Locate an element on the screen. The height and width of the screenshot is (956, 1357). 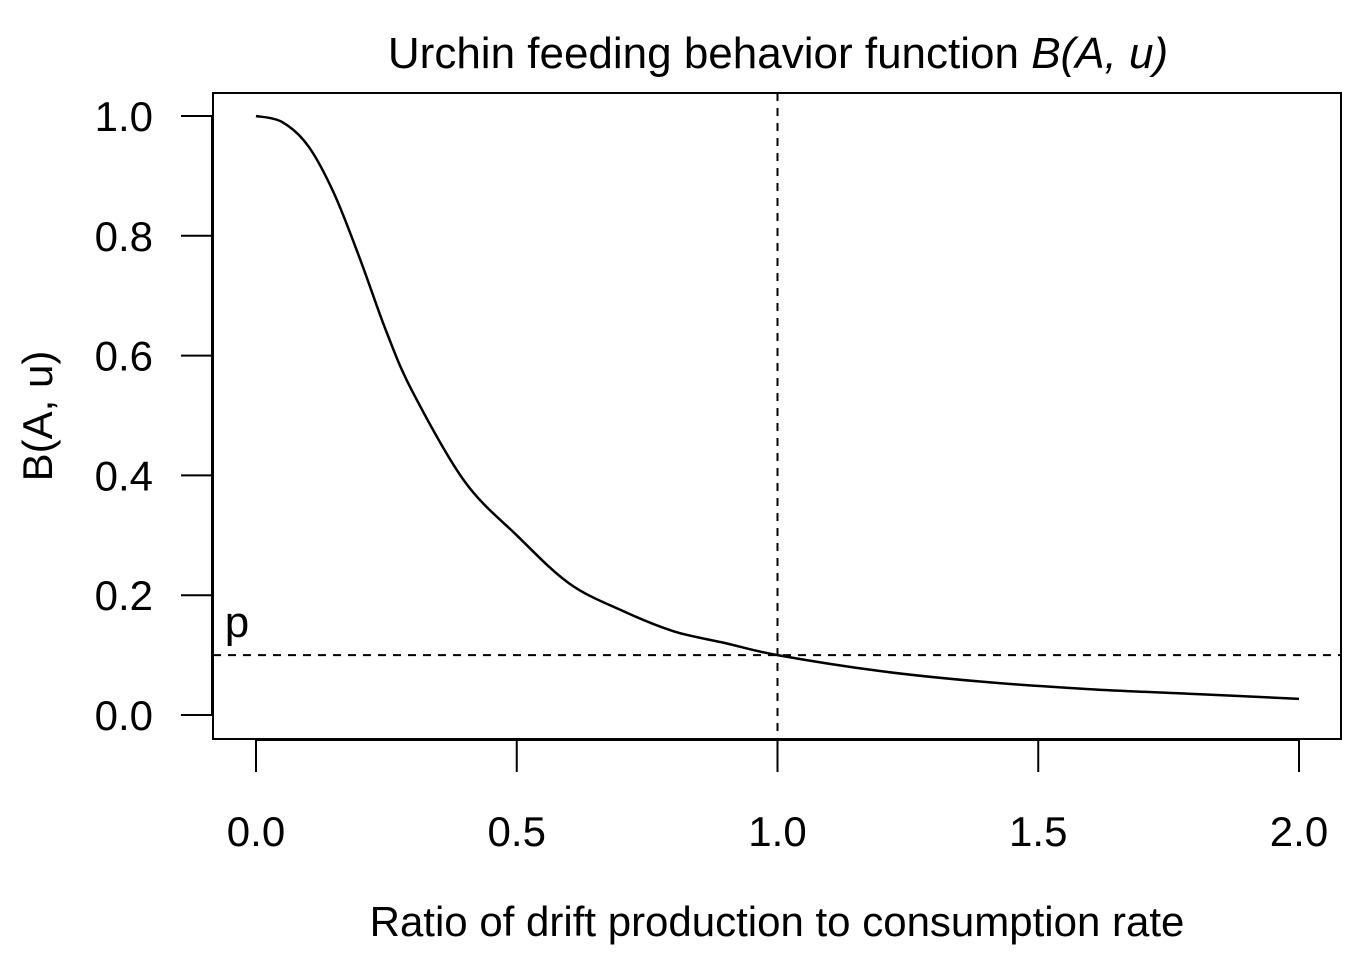
y-tick-label: 0.0 is located at coordinates (124, 715).